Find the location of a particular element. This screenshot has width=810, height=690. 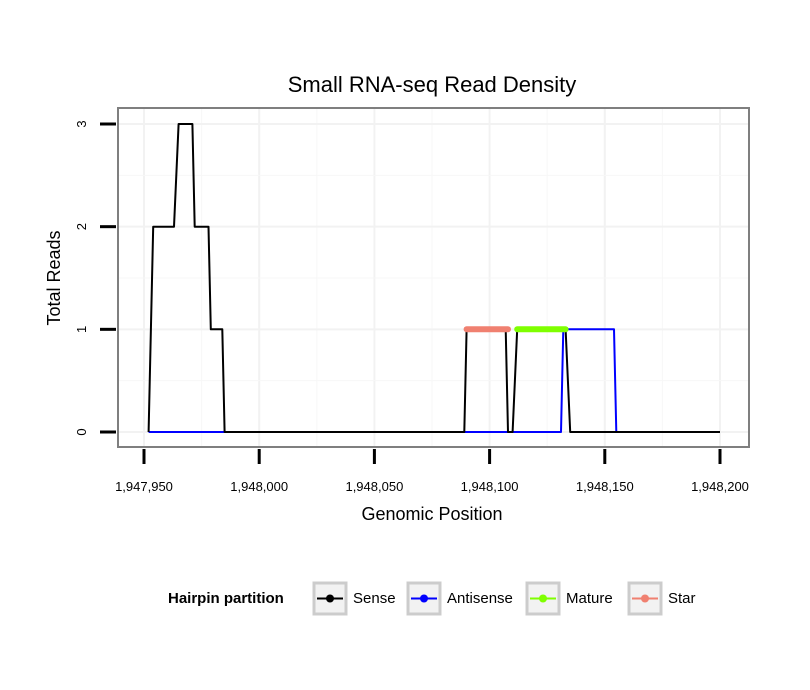

legend-label-sense: Sense is located at coordinates (374, 598).